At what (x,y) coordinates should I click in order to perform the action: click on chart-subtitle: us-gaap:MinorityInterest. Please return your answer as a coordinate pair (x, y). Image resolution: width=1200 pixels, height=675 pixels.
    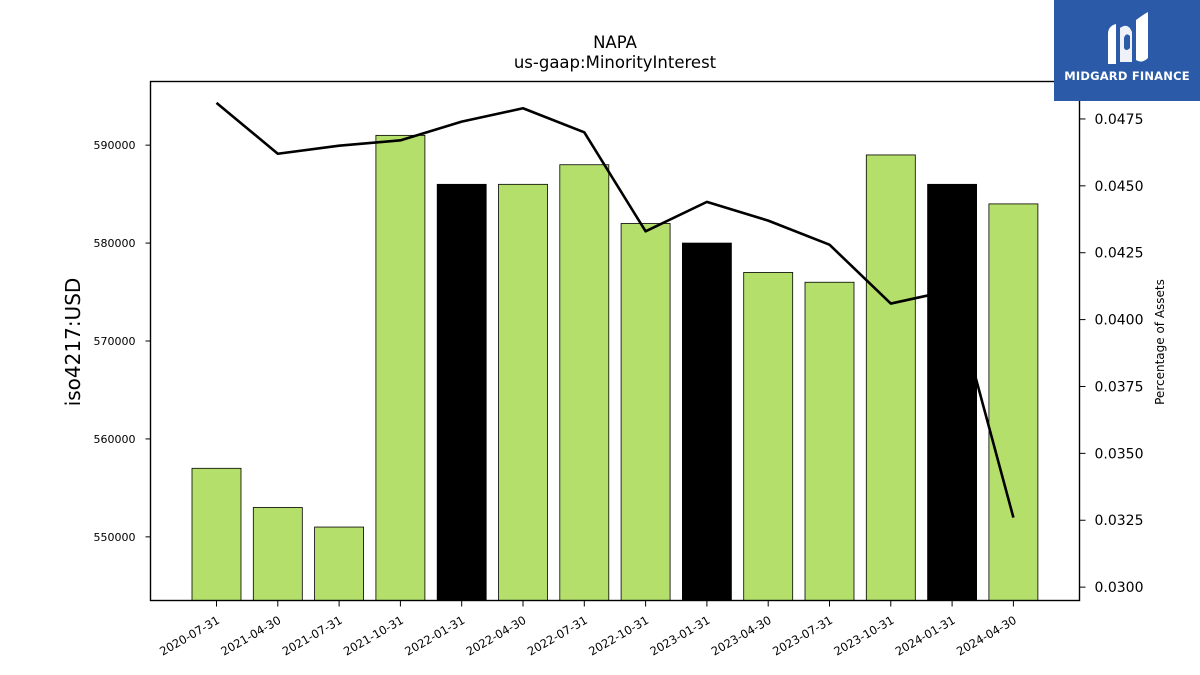
    Looking at the image, I should click on (615, 62).